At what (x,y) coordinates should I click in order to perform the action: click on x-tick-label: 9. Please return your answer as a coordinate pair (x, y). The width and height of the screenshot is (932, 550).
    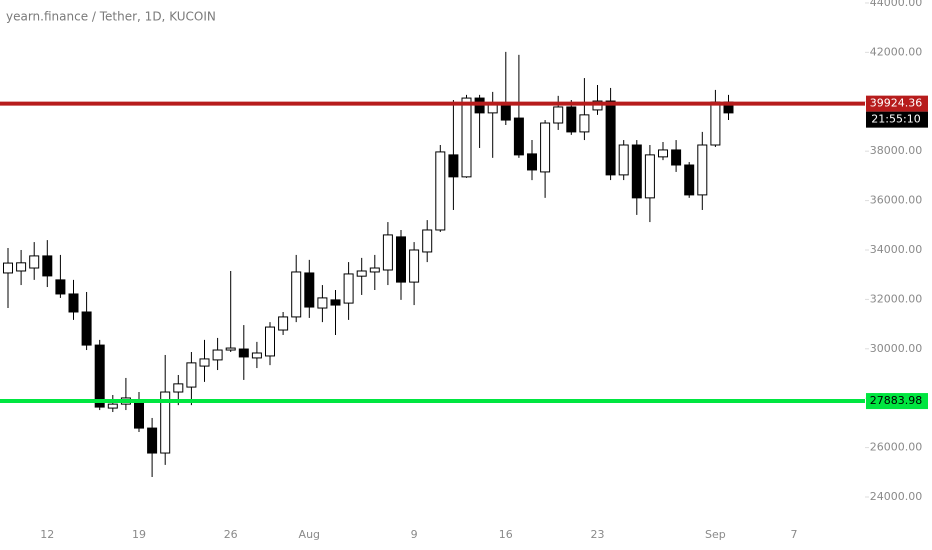
    Looking at the image, I should click on (414, 534).